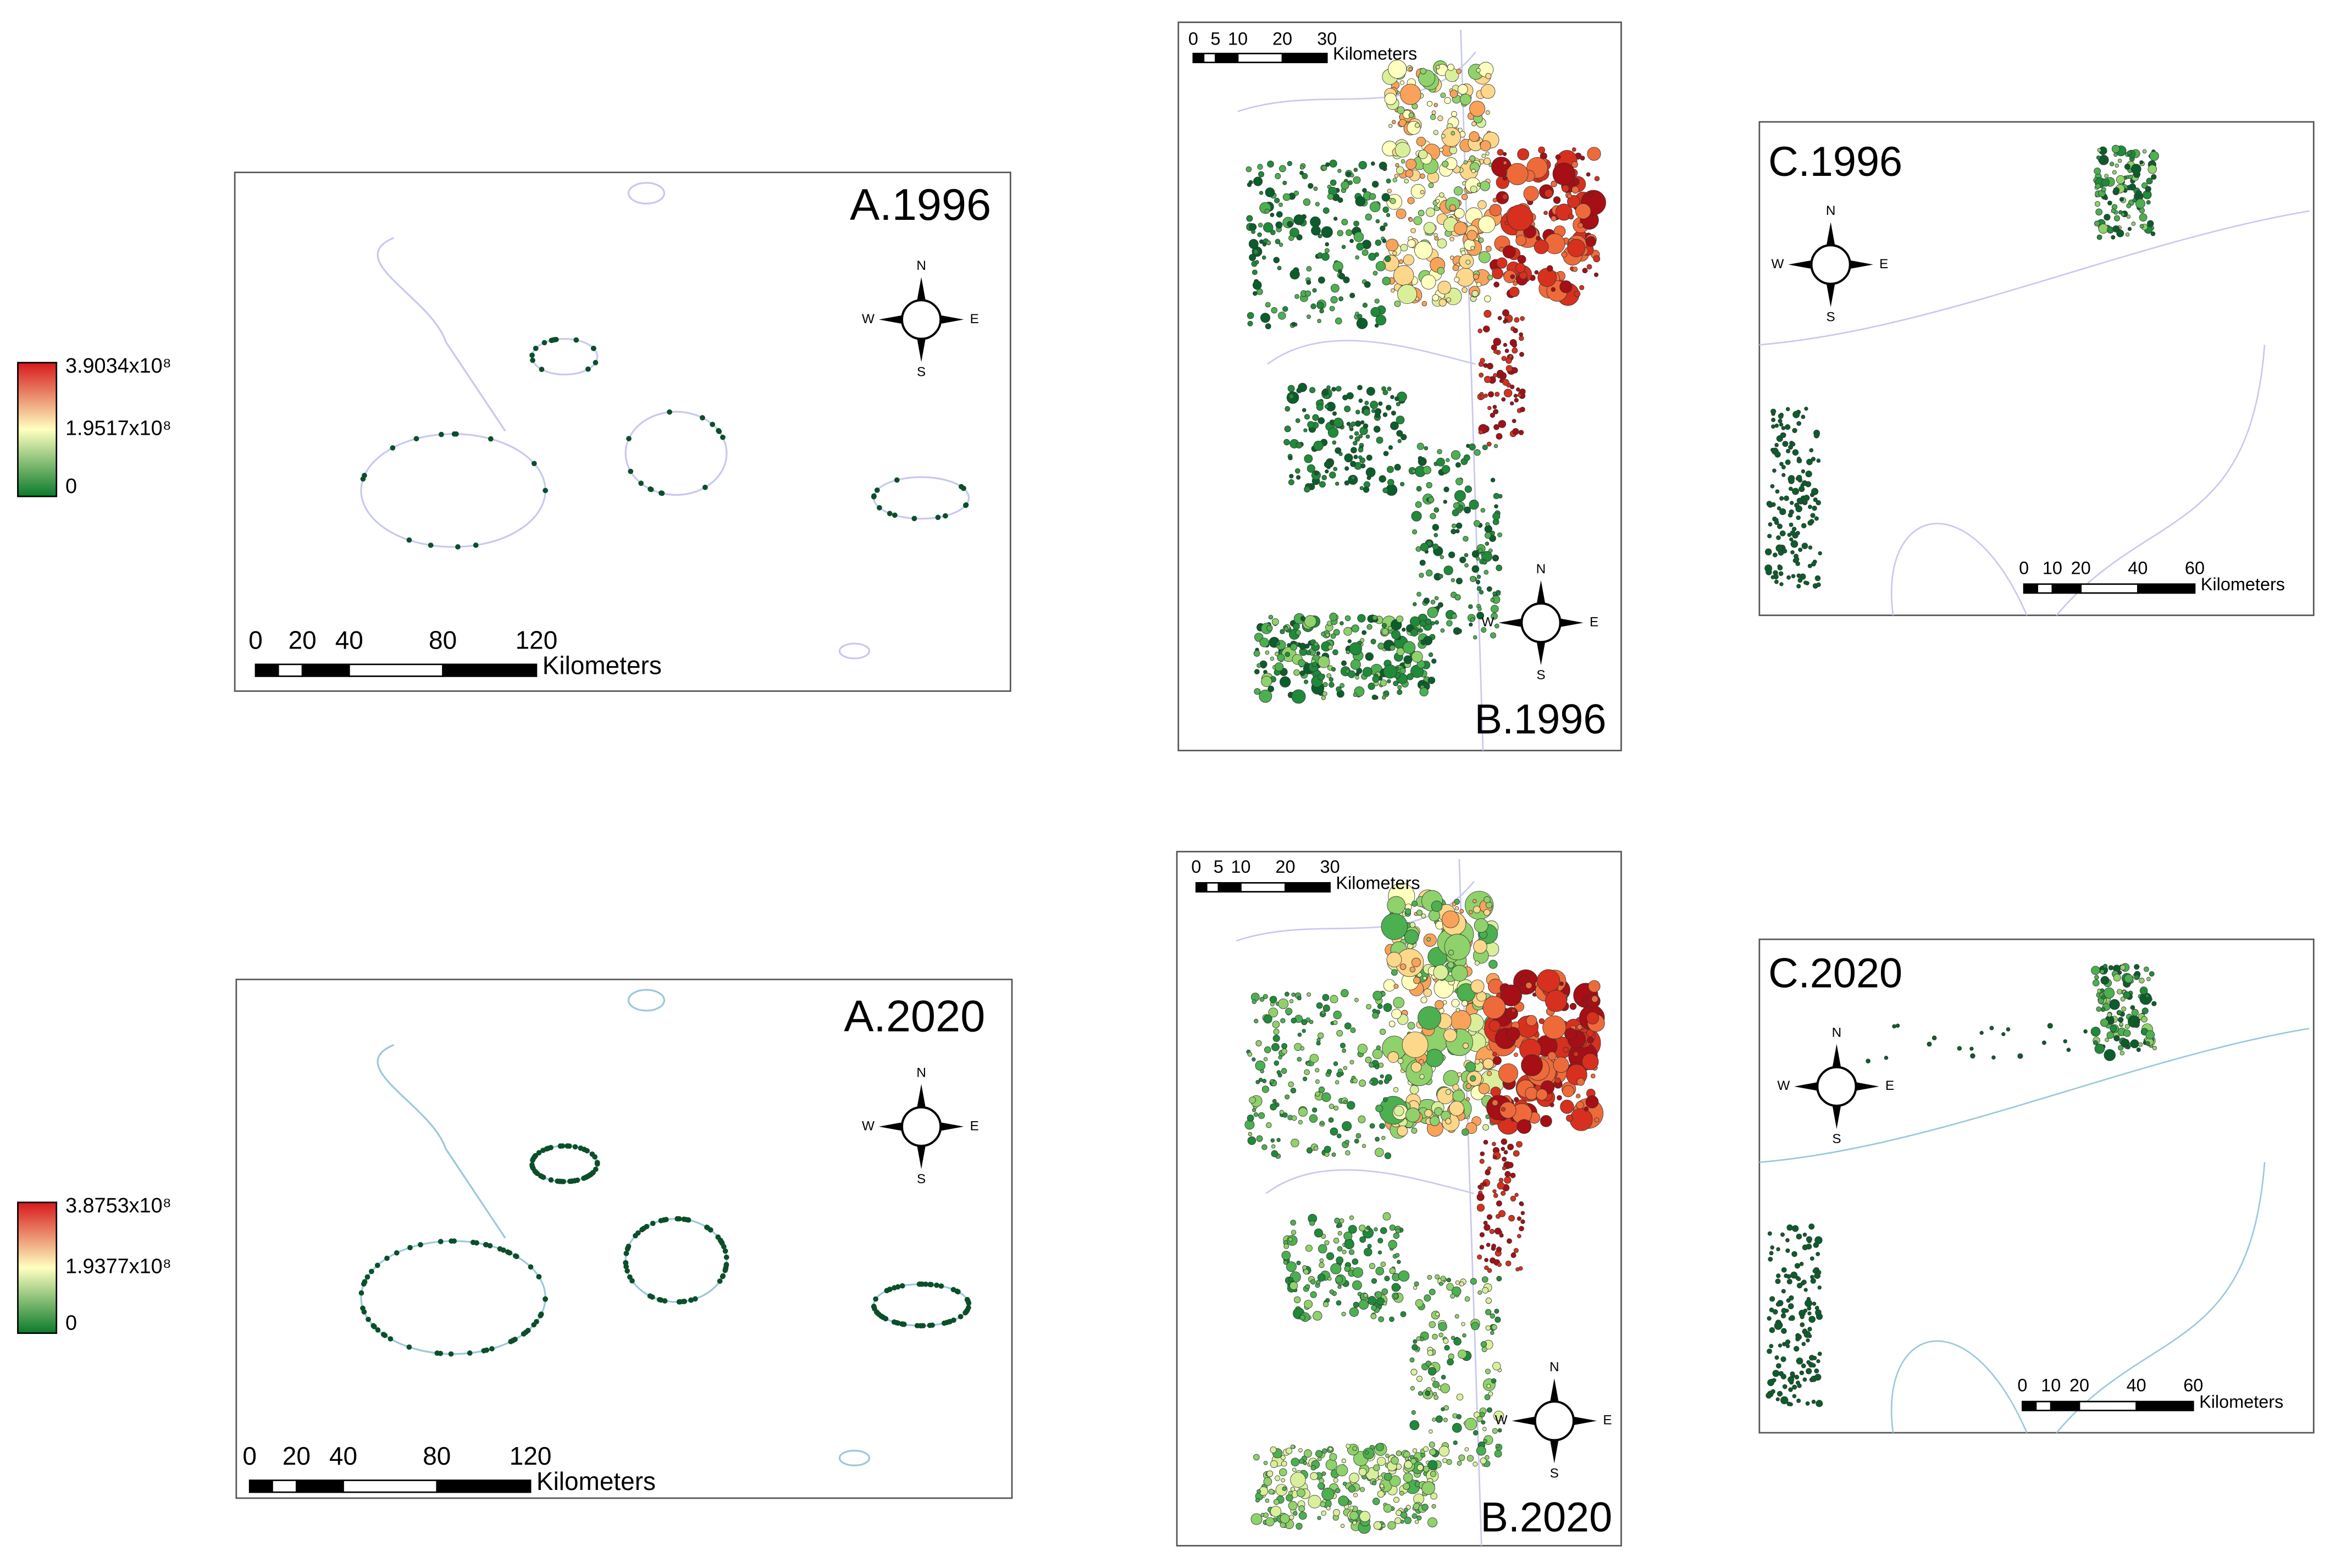 Image resolution: width=2330 pixels, height=1568 pixels. What do you see at coordinates (975, 319) in the screenshot?
I see `compass-e: E` at bounding box center [975, 319].